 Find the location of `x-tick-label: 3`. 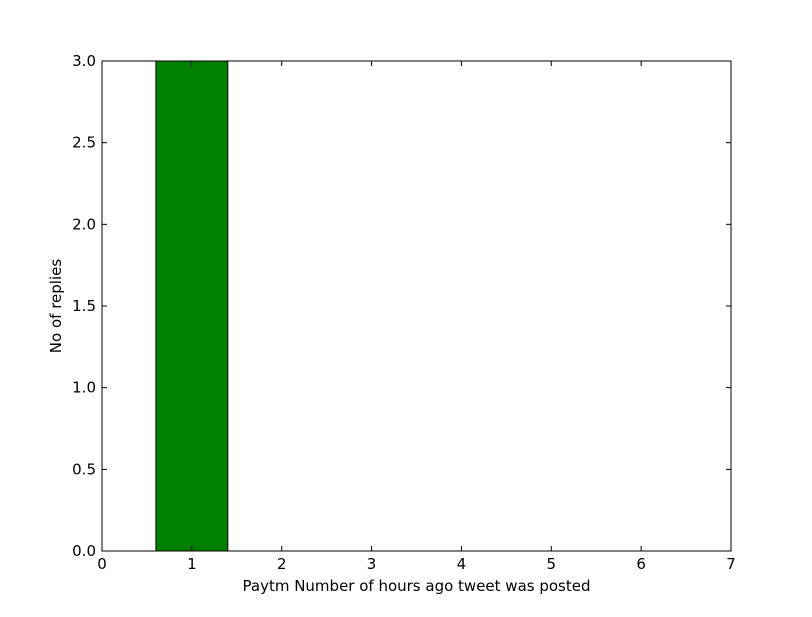

x-tick-label: 3 is located at coordinates (372, 564).